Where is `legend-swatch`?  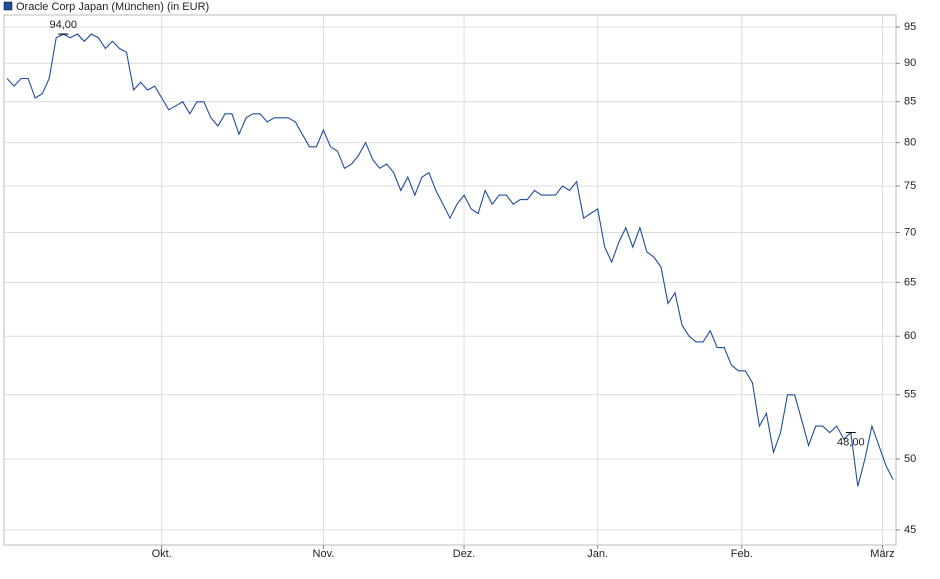 legend-swatch is located at coordinates (8, 6).